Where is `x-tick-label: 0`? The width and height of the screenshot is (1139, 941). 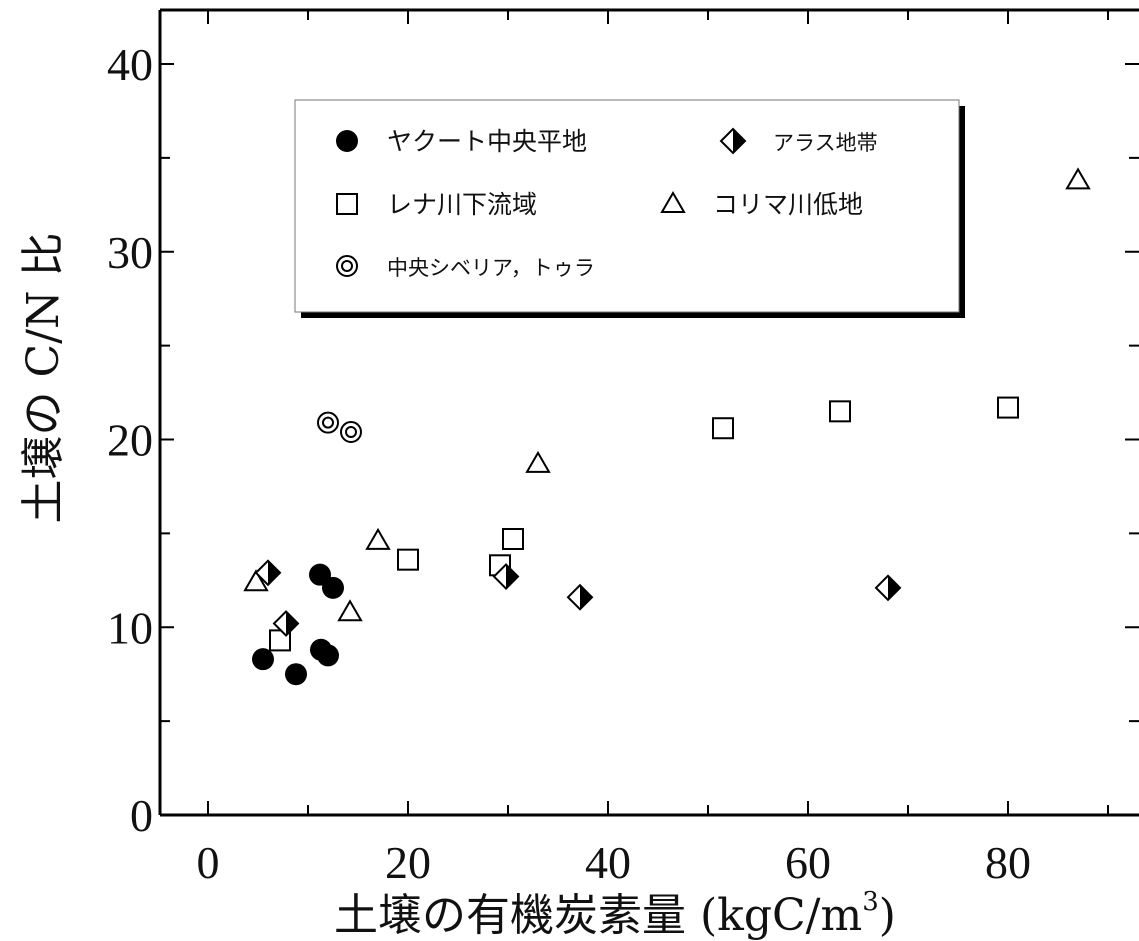
x-tick-label: 0 is located at coordinates (208, 862).